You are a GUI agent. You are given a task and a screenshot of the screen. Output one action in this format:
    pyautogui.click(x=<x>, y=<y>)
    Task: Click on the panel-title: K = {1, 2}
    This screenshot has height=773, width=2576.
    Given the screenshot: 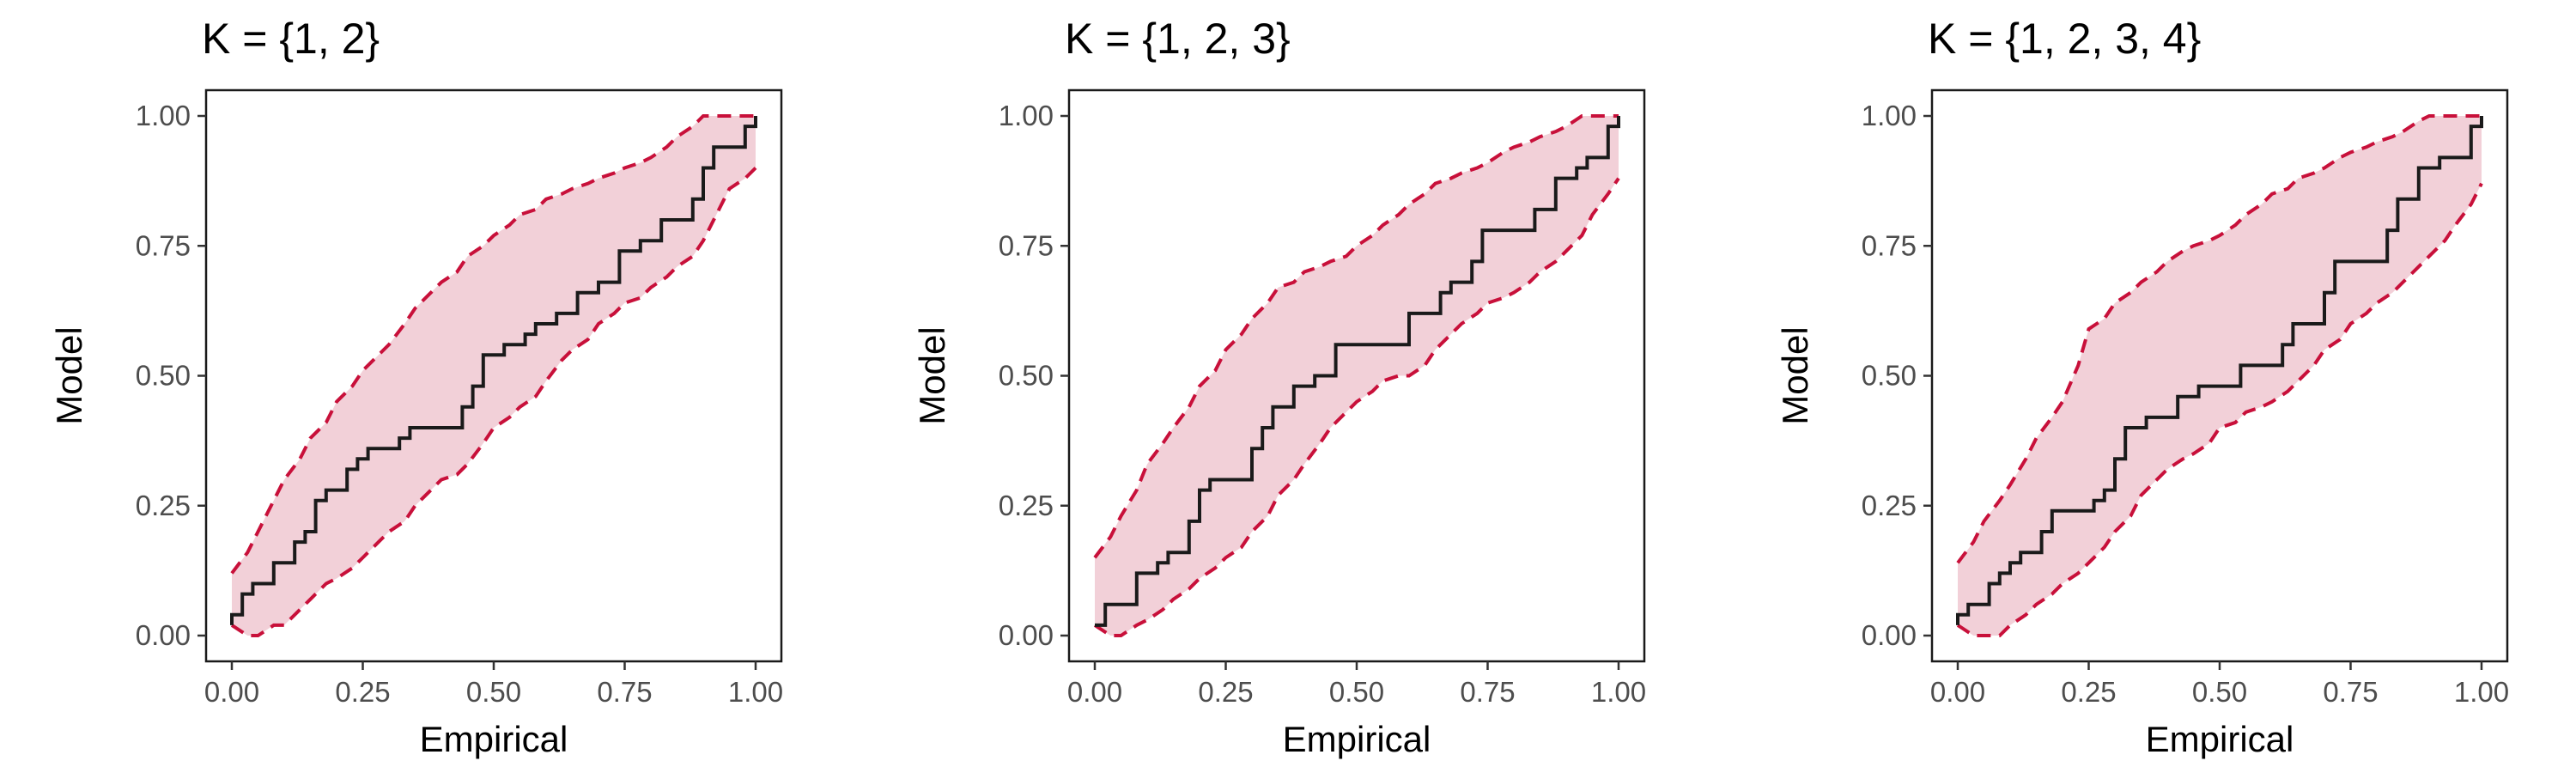 What is the action you would take?
    pyautogui.click(x=291, y=39)
    